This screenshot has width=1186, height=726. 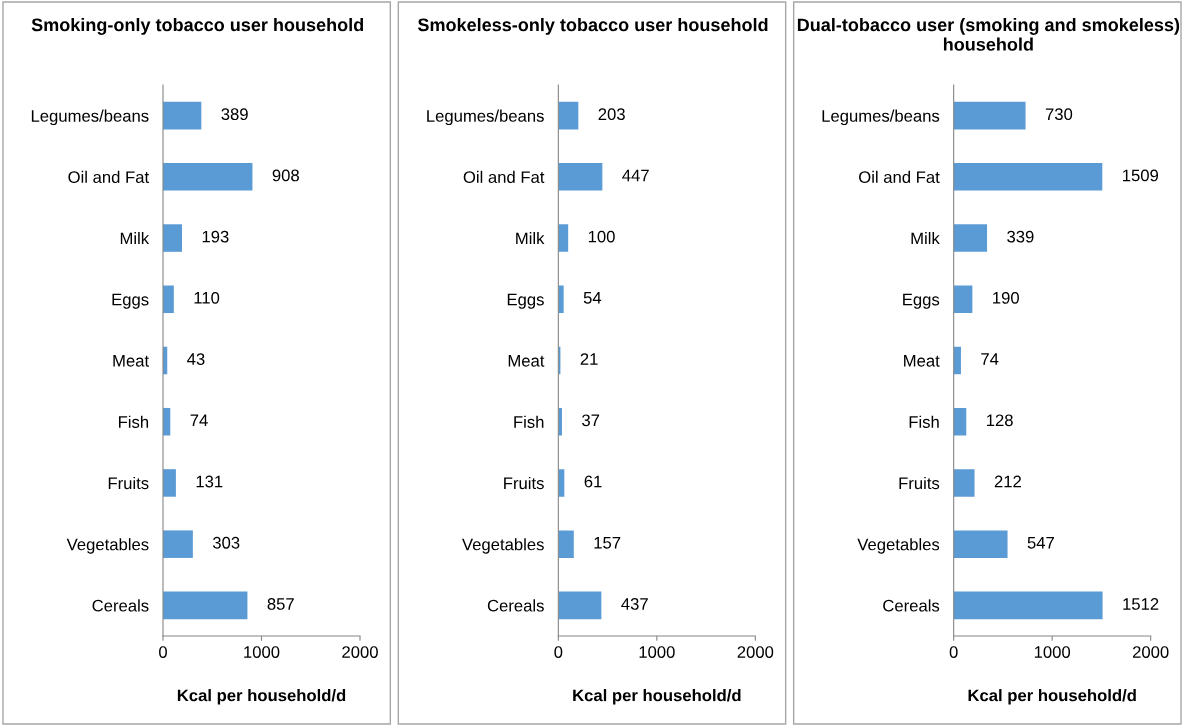 I want to click on data-label: 437, so click(x=634, y=604).